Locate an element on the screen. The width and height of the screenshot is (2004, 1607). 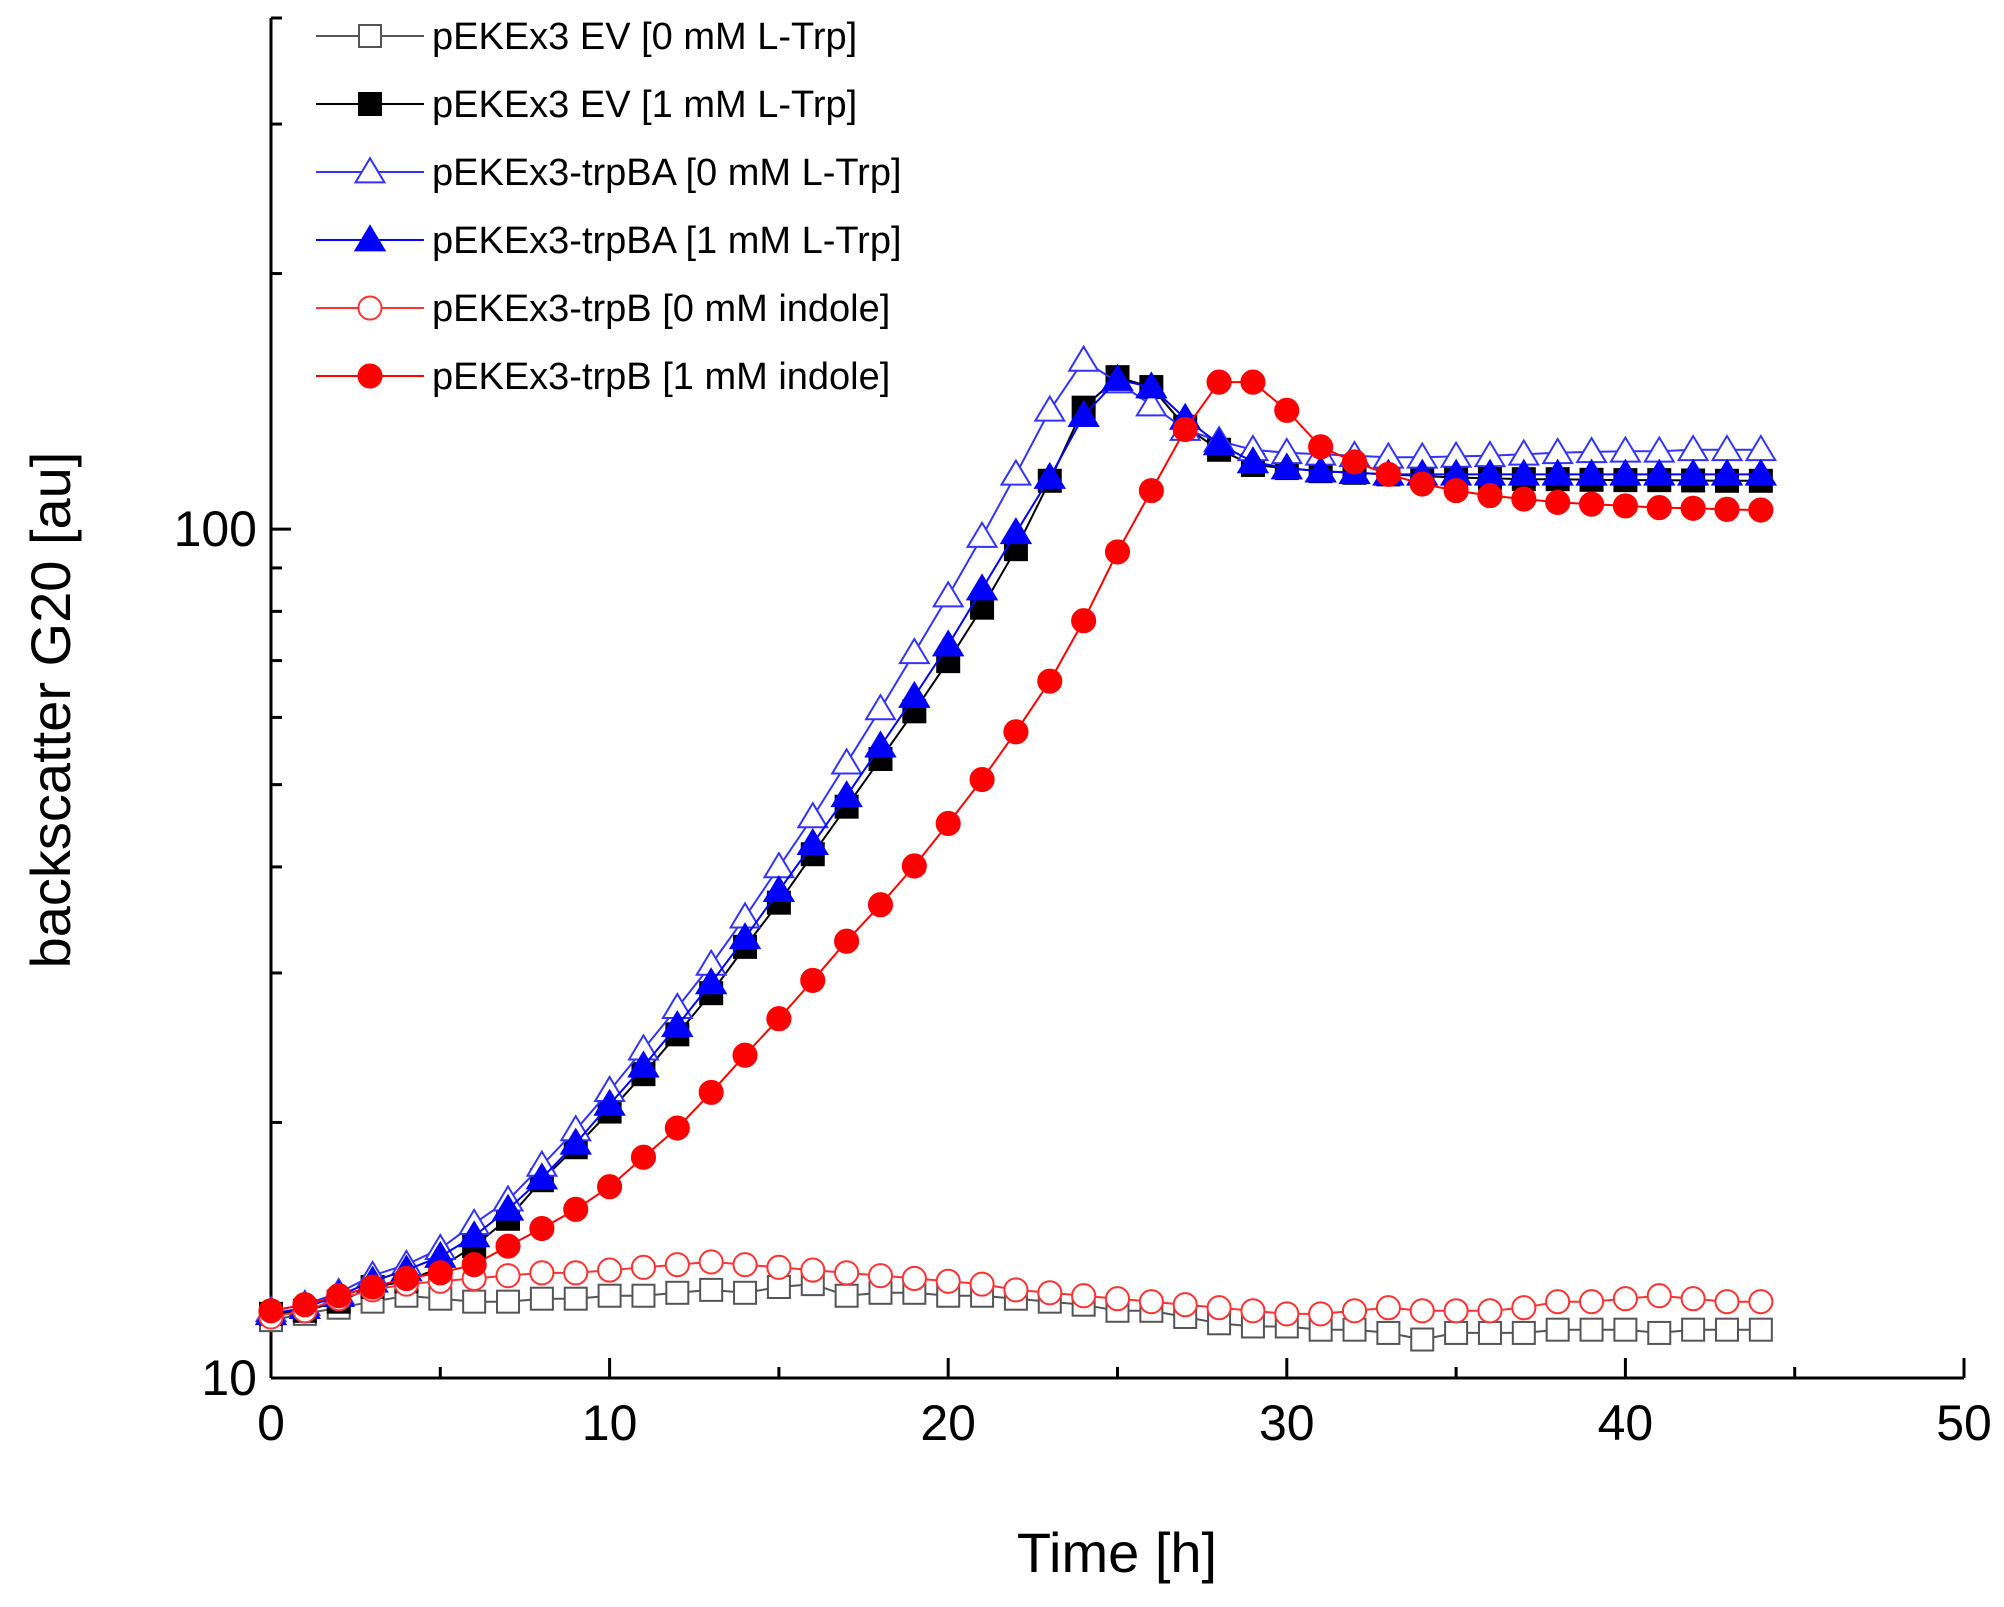
legend-item: pEKEx3 EV [0 mM L-Trp] is located at coordinates (586, 37).